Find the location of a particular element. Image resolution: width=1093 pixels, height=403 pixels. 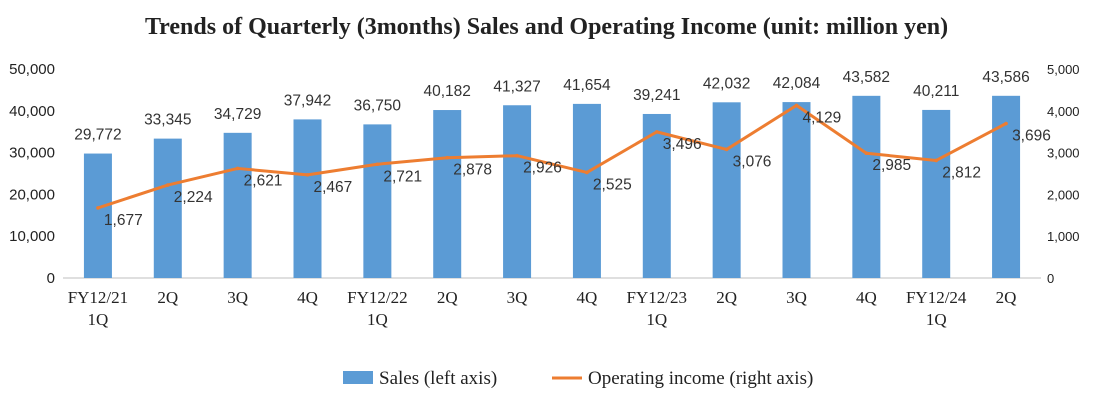

left-axis-tick-label: 10,000 is located at coordinates (32, 236).